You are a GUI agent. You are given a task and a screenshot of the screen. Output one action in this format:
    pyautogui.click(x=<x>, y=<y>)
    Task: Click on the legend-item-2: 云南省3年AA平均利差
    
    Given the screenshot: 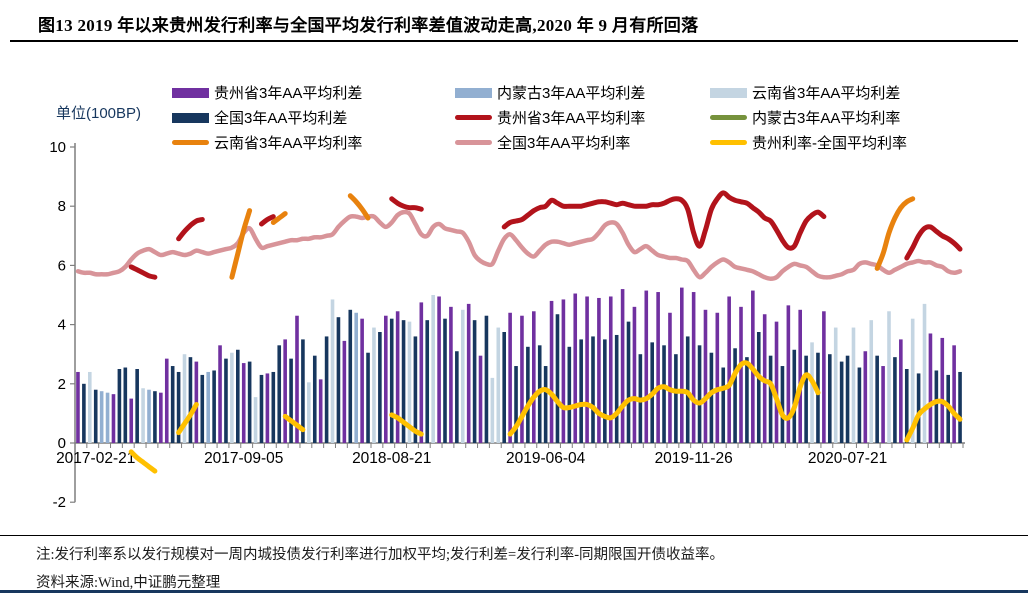 What is the action you would take?
    pyautogui.click(x=808, y=92)
    